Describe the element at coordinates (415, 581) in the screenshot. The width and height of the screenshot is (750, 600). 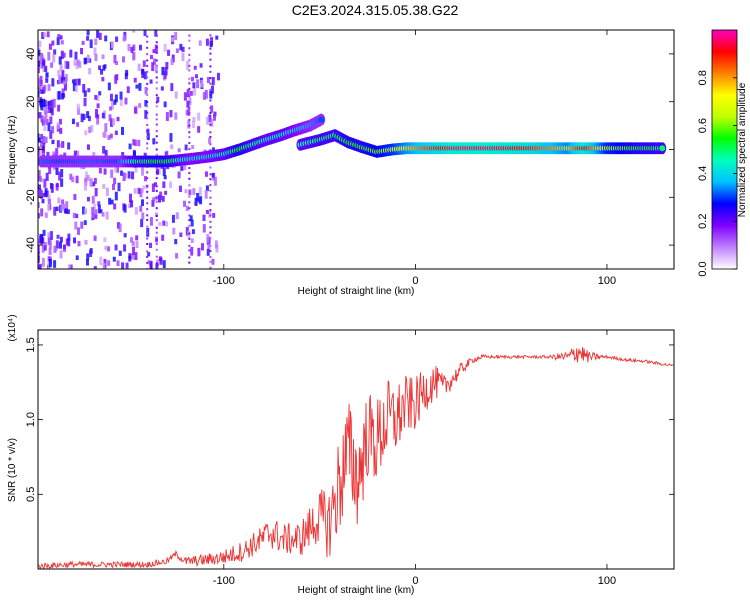
I see `snr-x-tick-label: 0` at that location.